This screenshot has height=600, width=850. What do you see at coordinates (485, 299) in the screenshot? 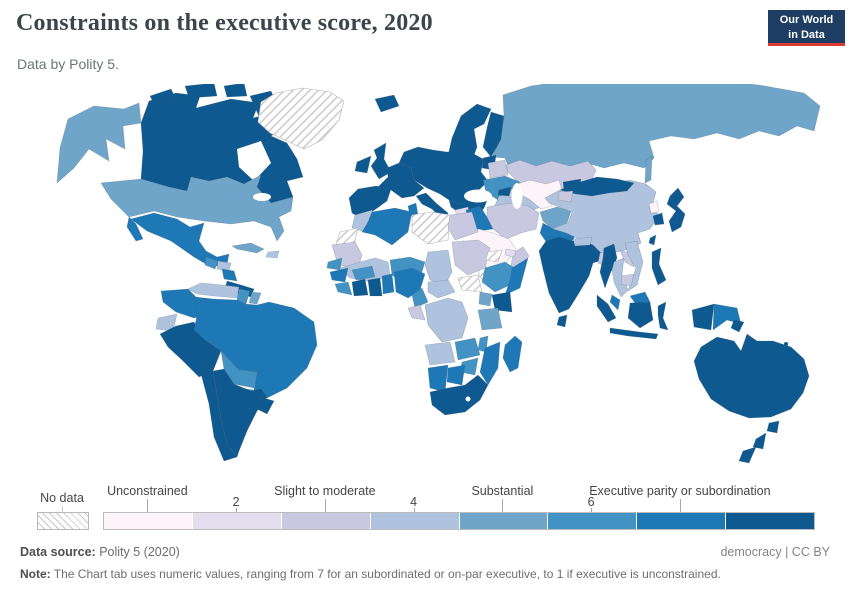
I see `country-uganda` at bounding box center [485, 299].